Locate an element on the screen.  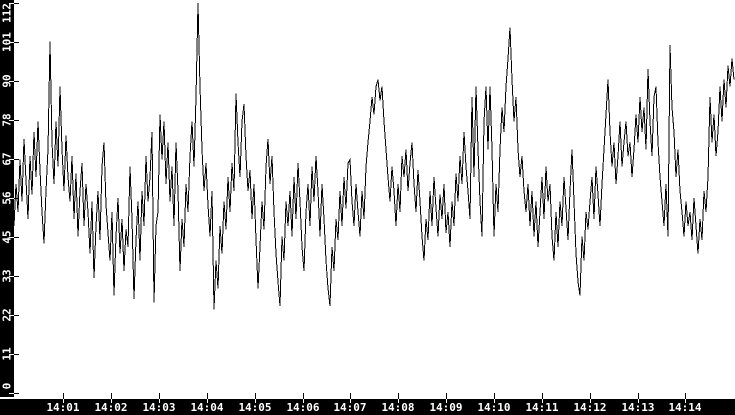
y-tick-label: 112 is located at coordinates (7, 13).